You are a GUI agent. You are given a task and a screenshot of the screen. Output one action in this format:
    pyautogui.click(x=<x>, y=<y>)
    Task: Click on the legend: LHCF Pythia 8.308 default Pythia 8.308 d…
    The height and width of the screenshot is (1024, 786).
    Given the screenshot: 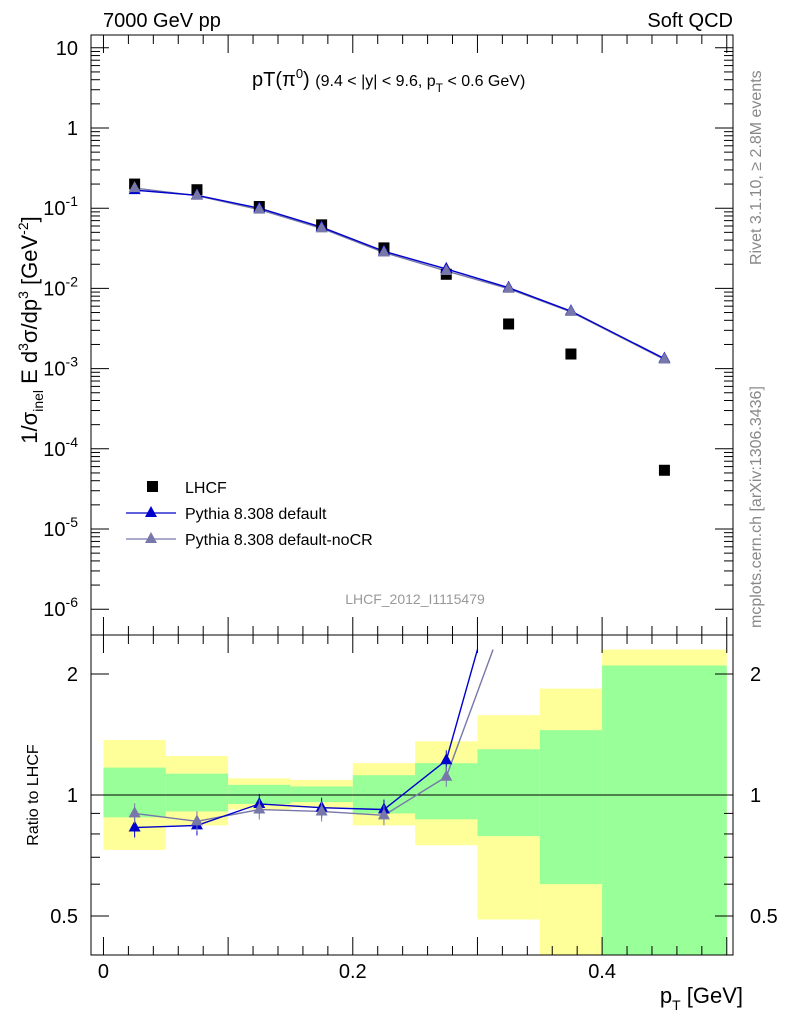 What is the action you would take?
    pyautogui.click(x=249, y=514)
    